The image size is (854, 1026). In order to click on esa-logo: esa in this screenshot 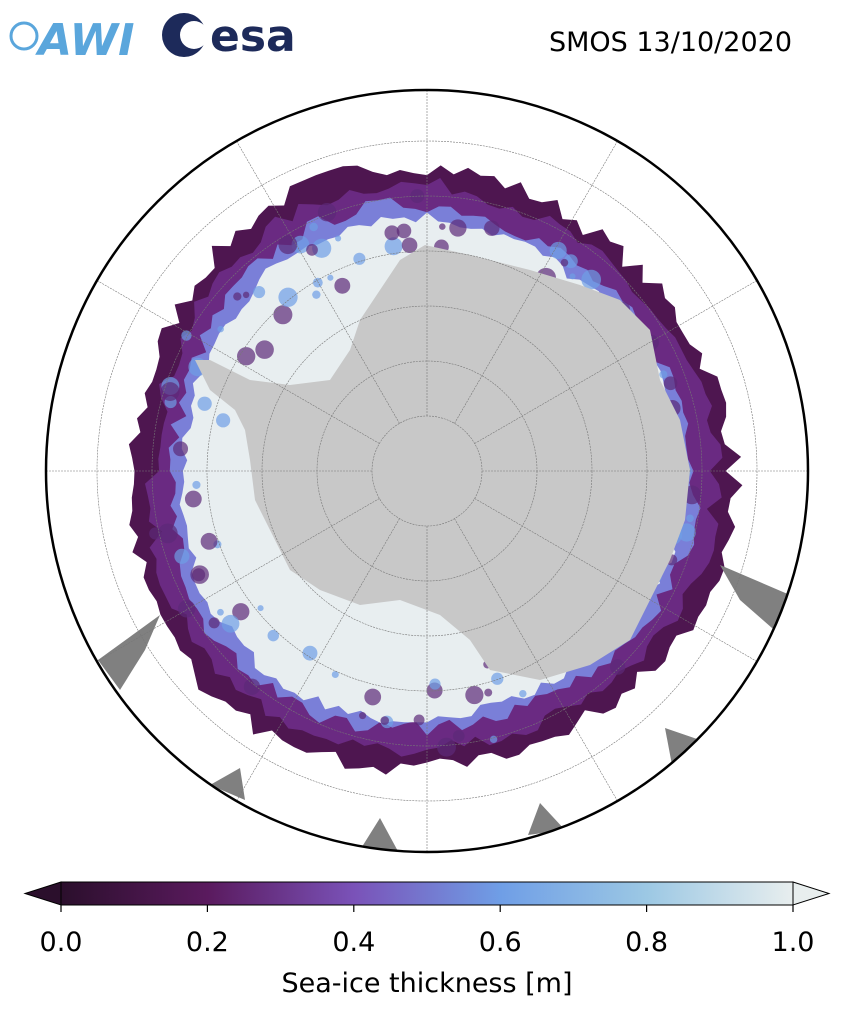, I will do `click(229, 36)`.